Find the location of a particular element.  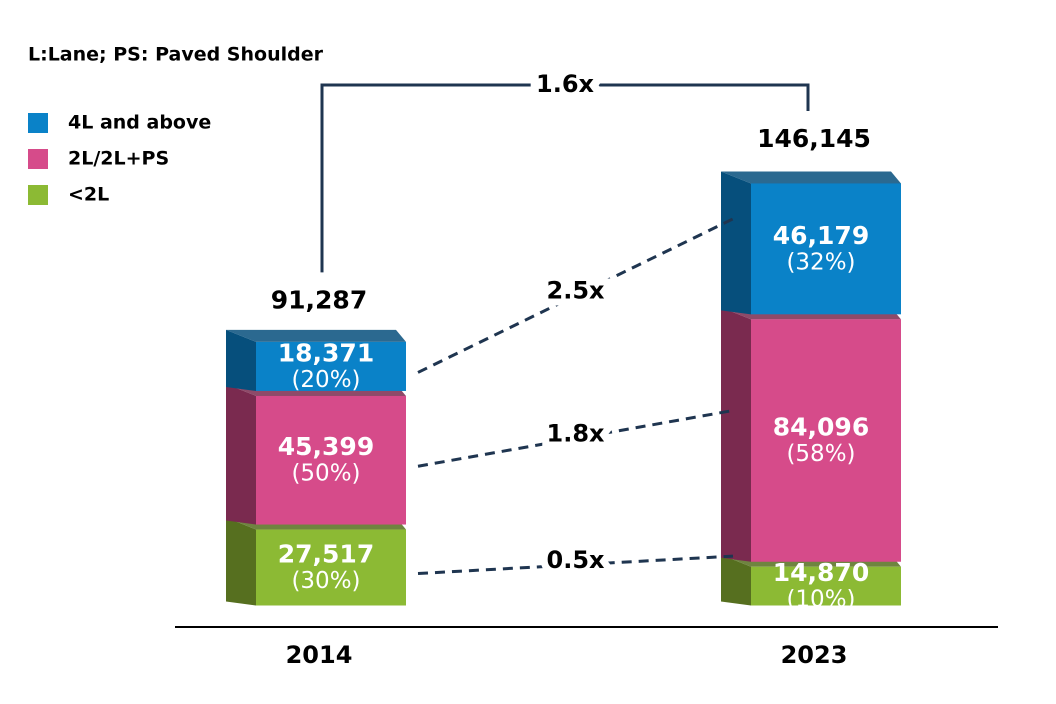

total-growth-label: 1.6x is located at coordinates (565, 84).